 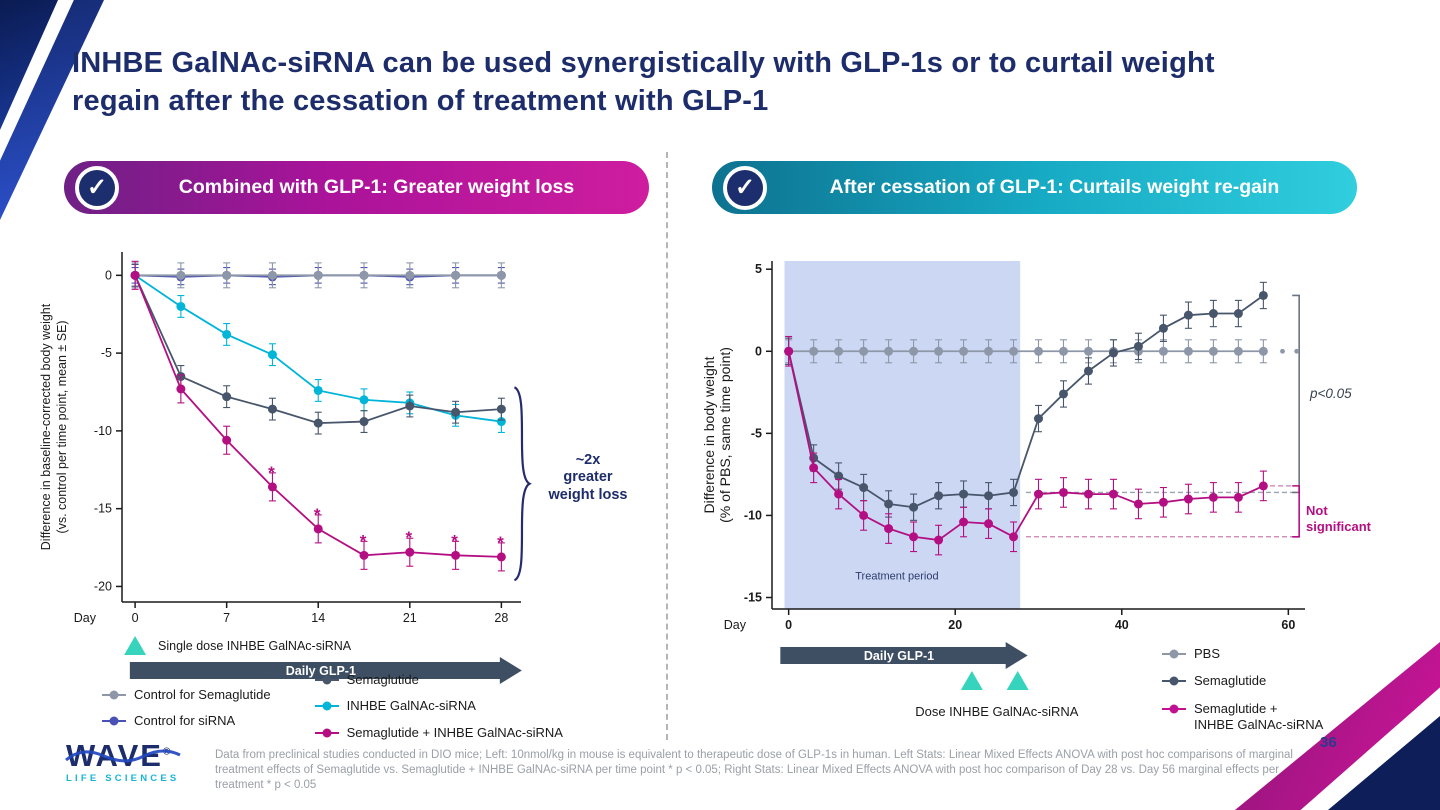 I want to click on svg-text: Difference in body weight, so click(x=709, y=434).